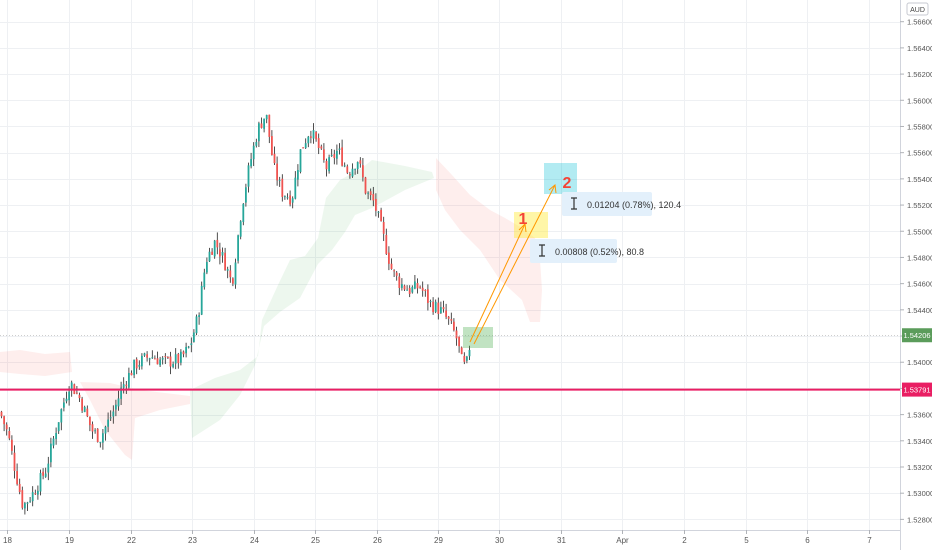  What do you see at coordinates (917, 389) in the screenshot?
I see `support-line-badge` at bounding box center [917, 389].